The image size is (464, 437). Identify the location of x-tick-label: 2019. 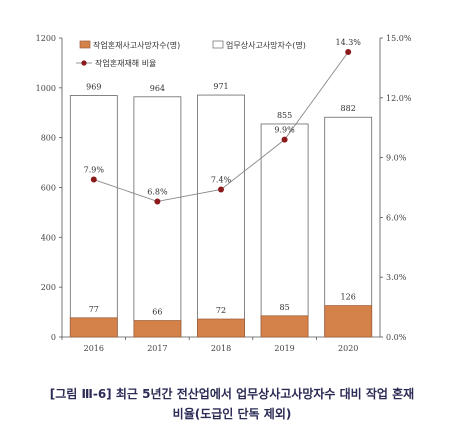
(284, 348).